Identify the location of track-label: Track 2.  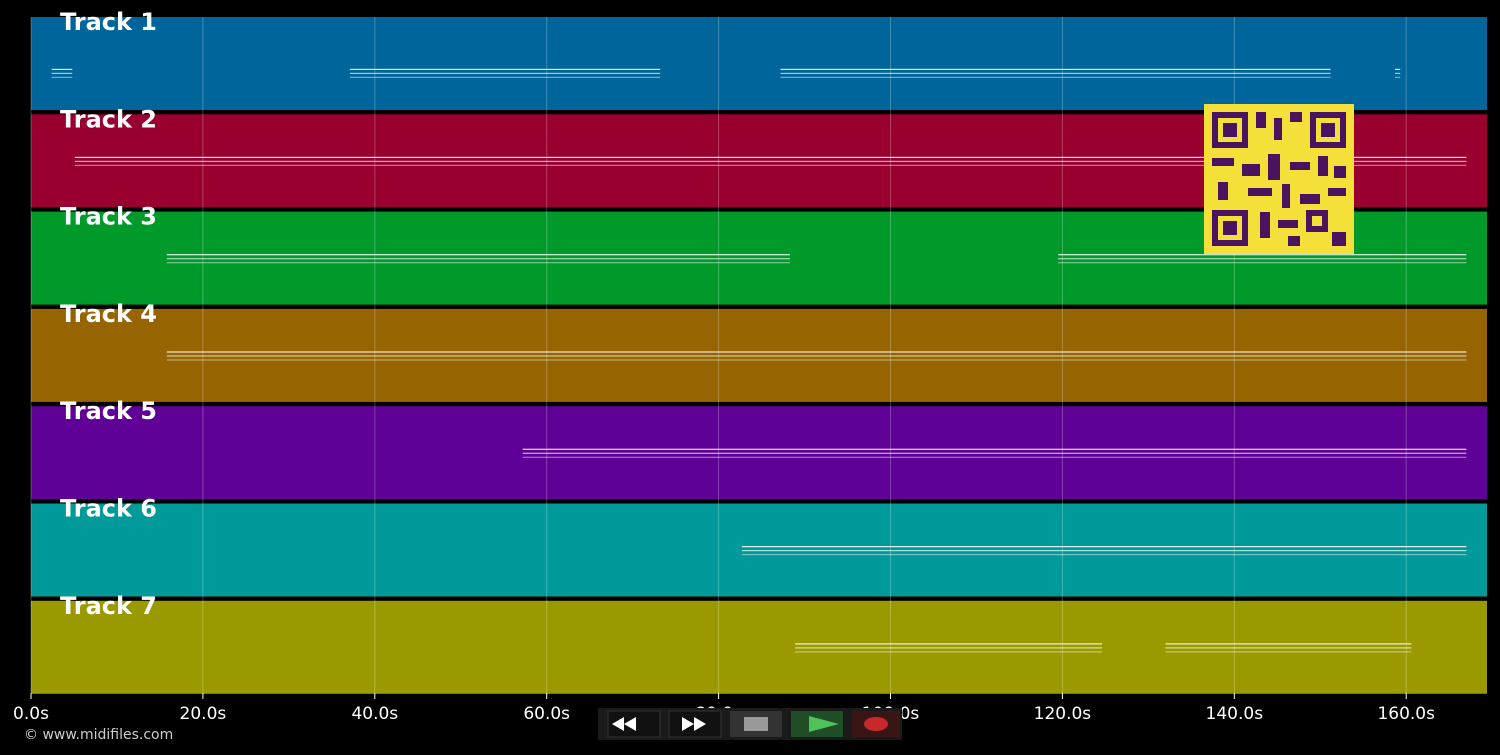
(108, 119).